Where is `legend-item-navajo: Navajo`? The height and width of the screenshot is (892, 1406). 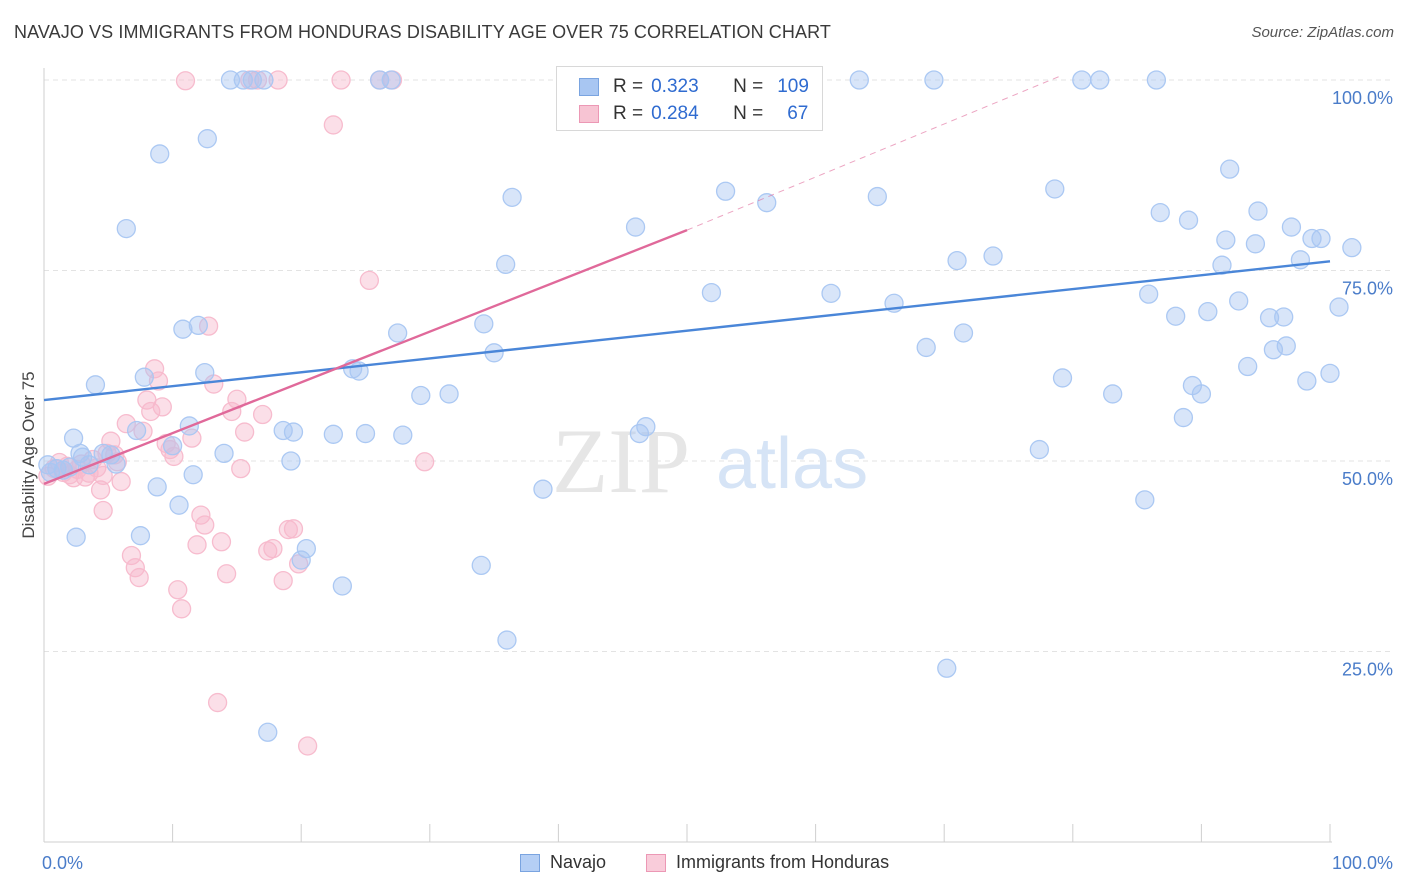 legend-item-navajo: Navajo is located at coordinates (563, 862).